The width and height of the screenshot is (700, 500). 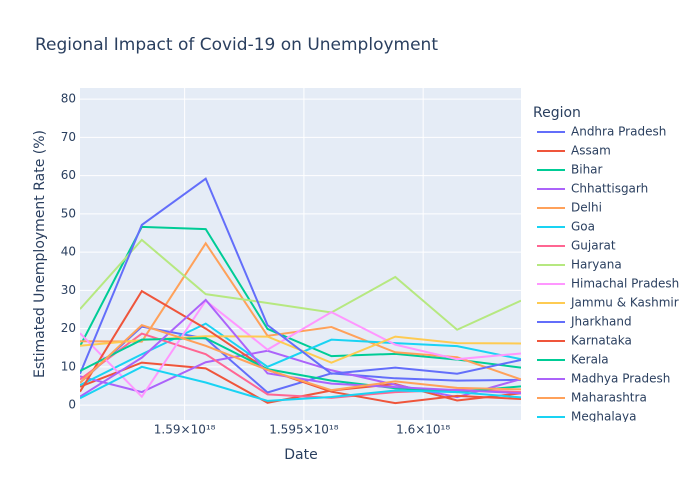 I want to click on legend-label: Chhattisgarh, so click(x=609, y=189).